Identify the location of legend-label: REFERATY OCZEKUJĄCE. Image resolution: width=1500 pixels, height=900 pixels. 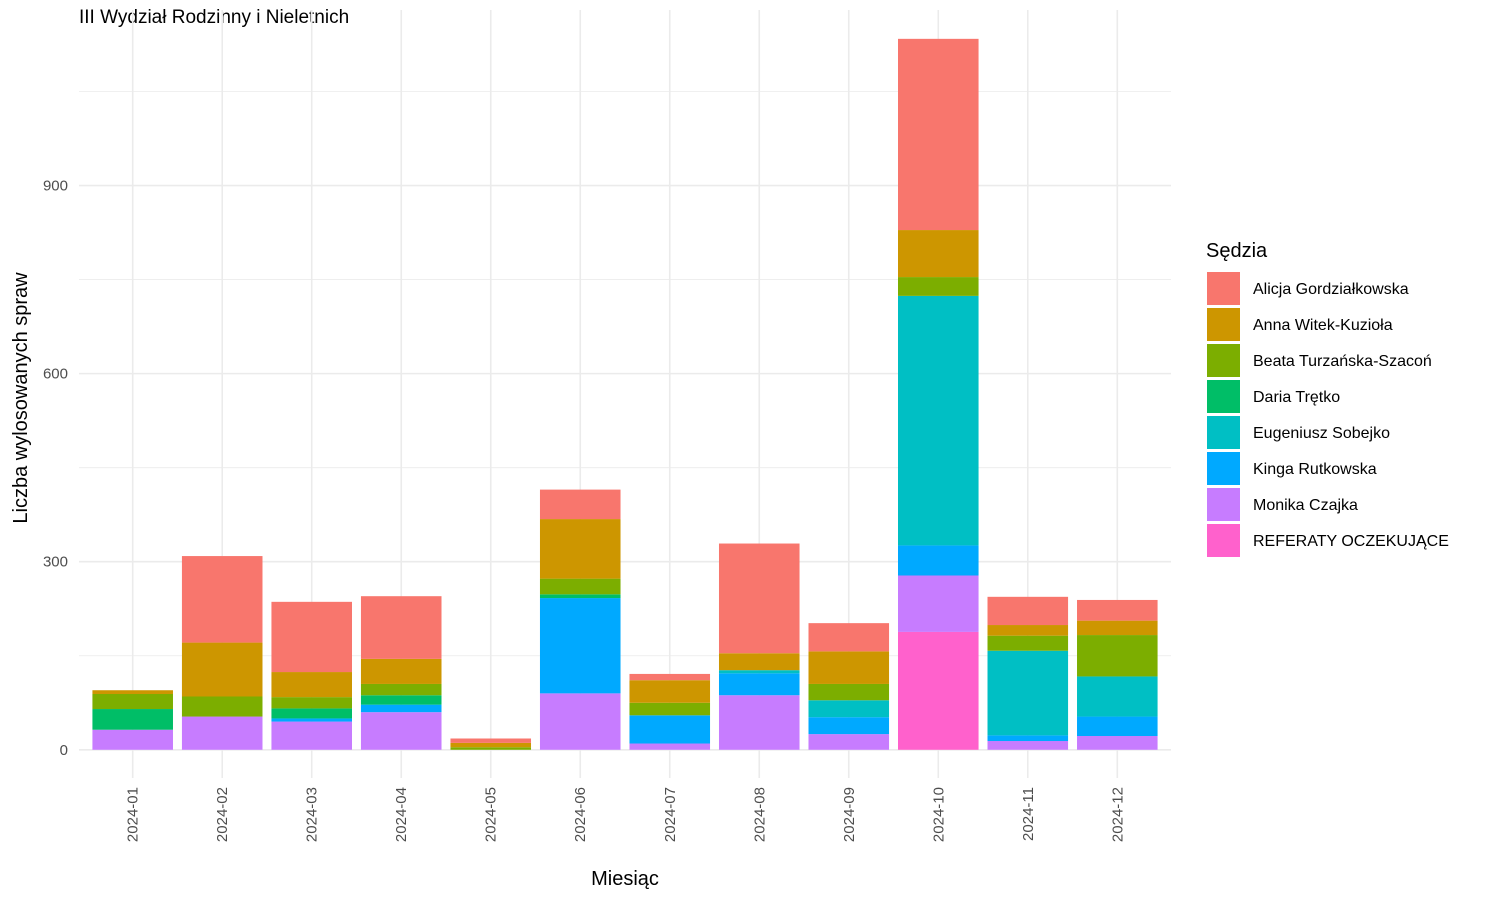
(1351, 541).